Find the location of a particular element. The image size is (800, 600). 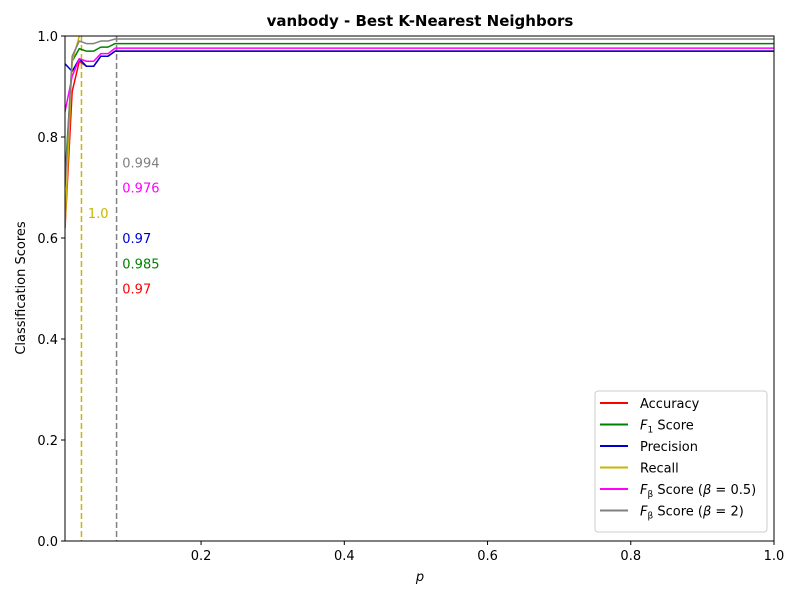

x-axis-label: p is located at coordinates (419, 577).